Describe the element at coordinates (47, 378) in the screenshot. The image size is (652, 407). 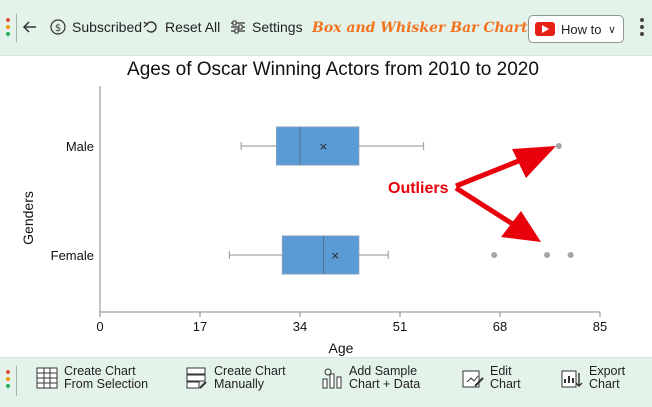
I see `spreadsheet-icon` at that location.